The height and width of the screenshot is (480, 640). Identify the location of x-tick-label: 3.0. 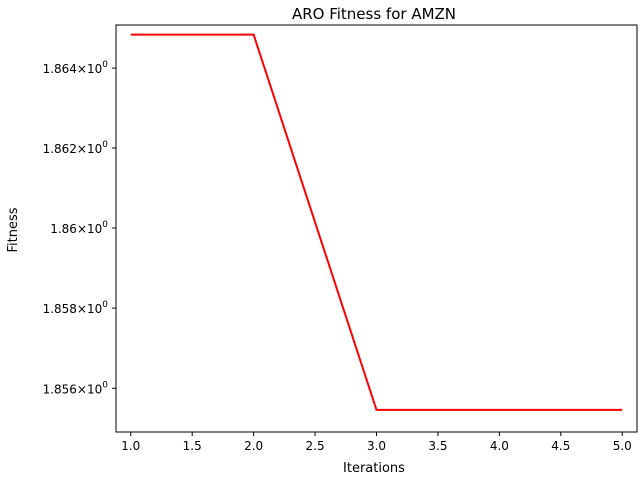
(376, 446).